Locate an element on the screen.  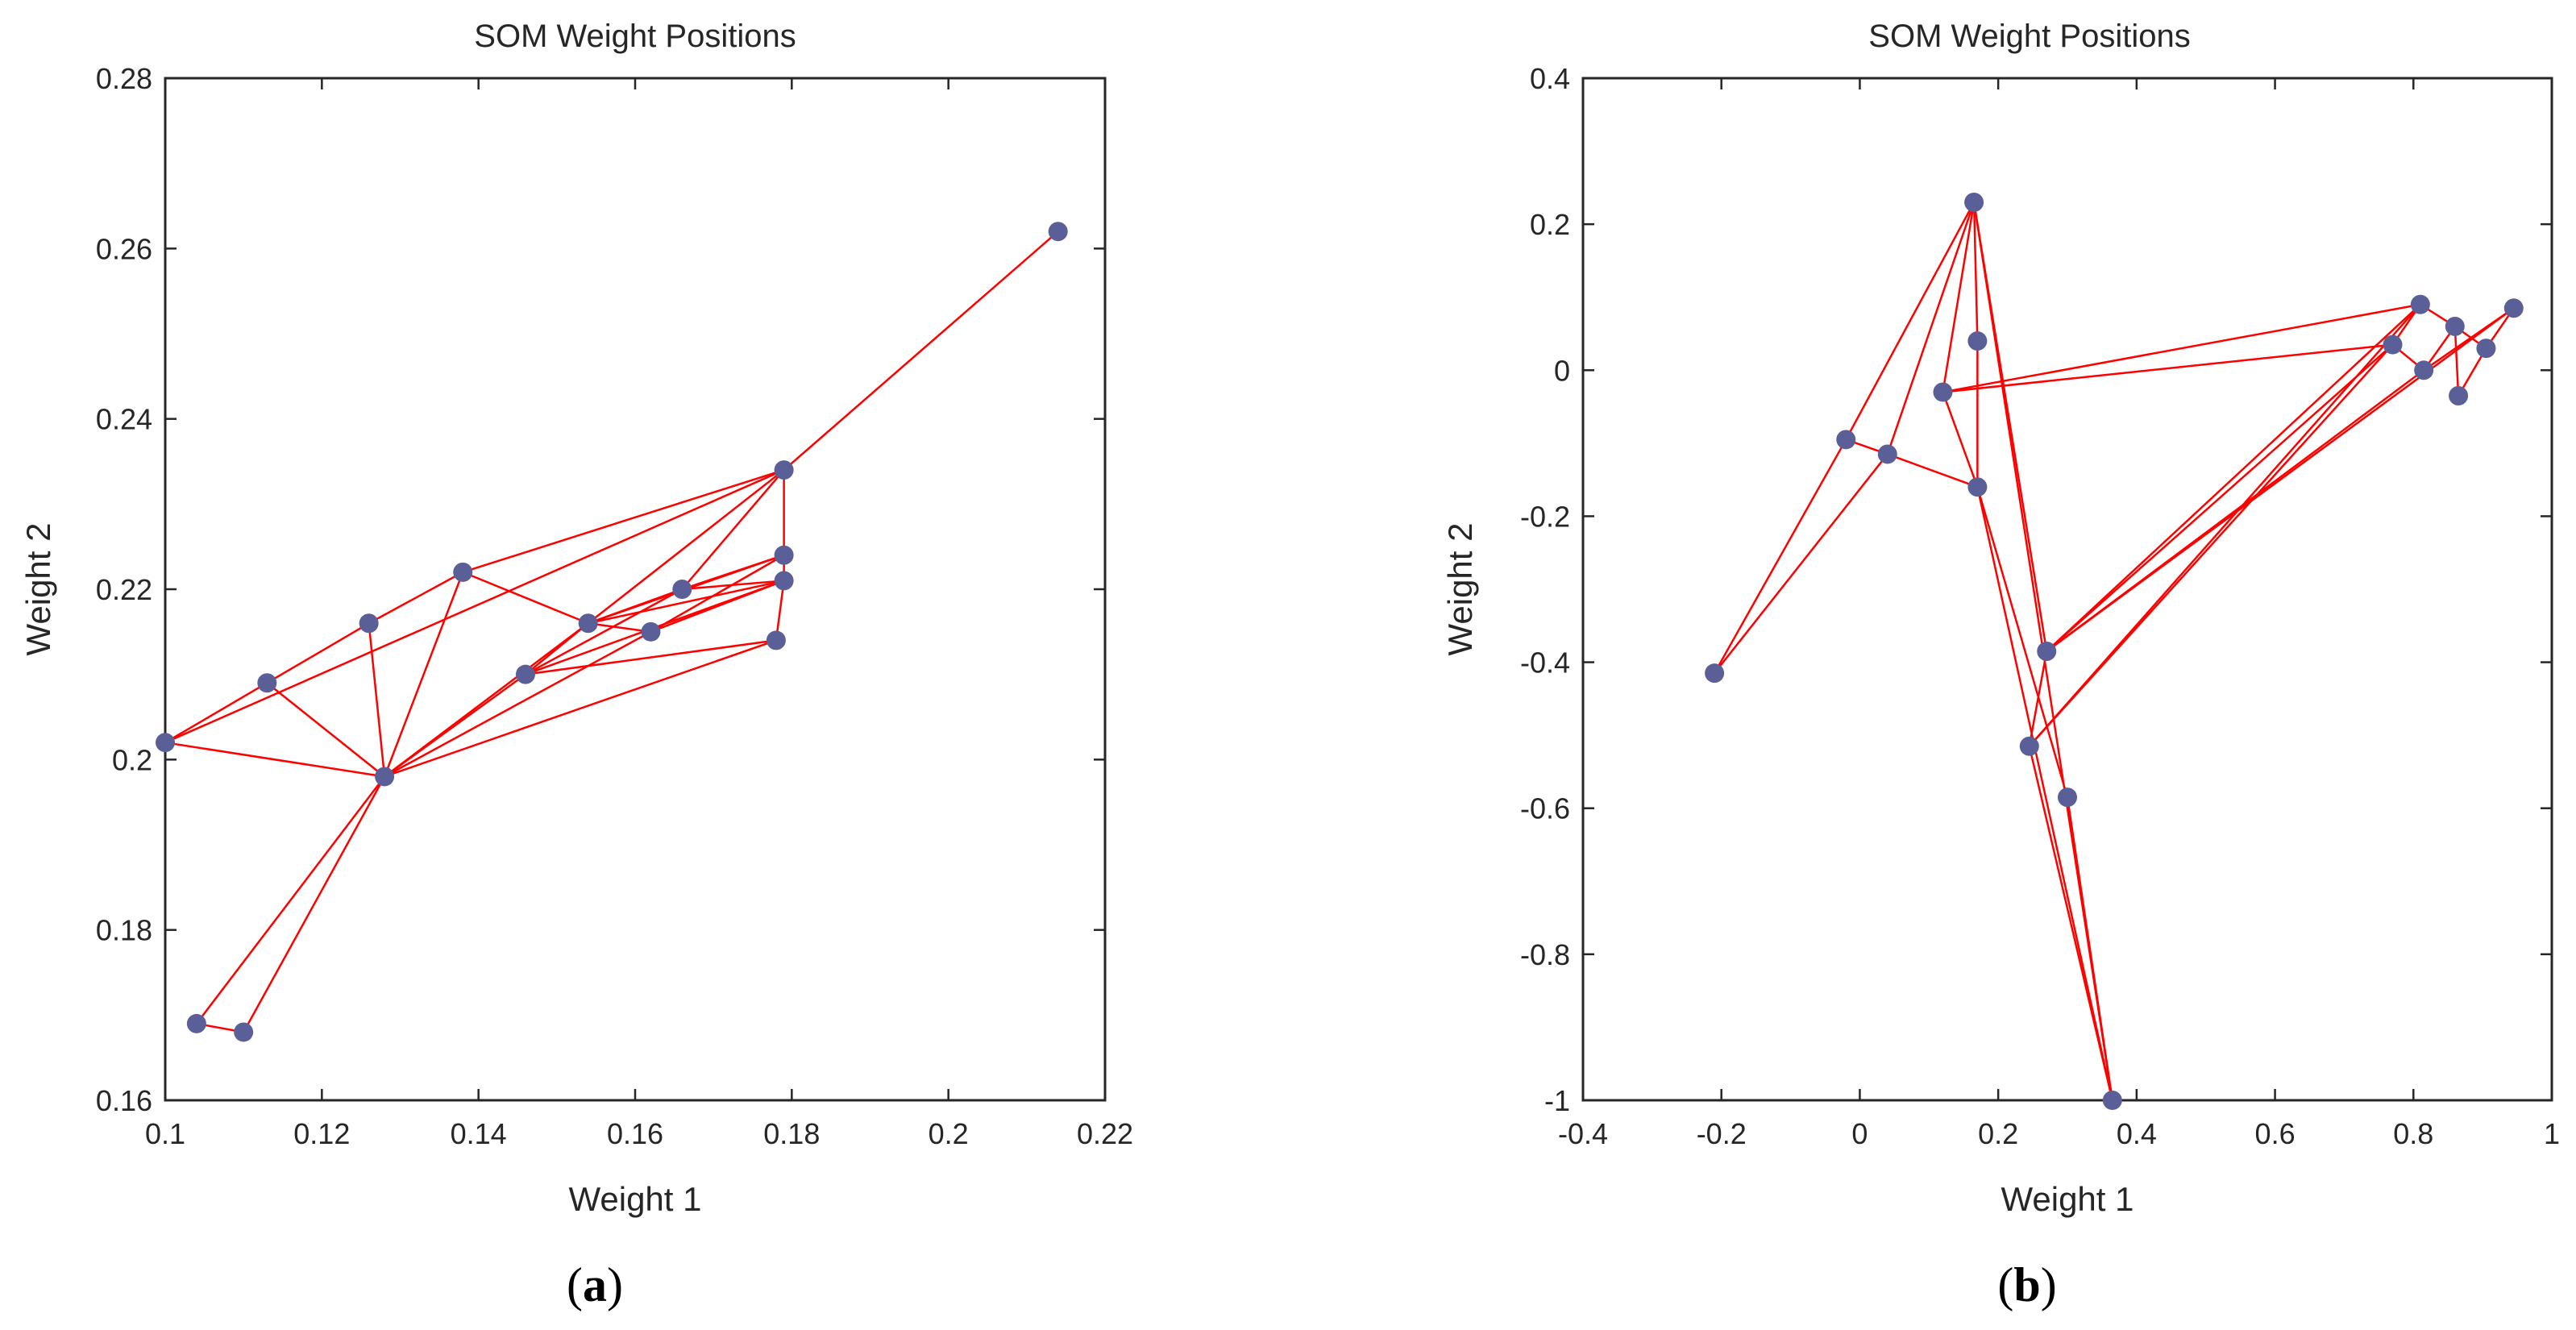
panel-b-caption-close: ) is located at coordinates (2049, 1284).